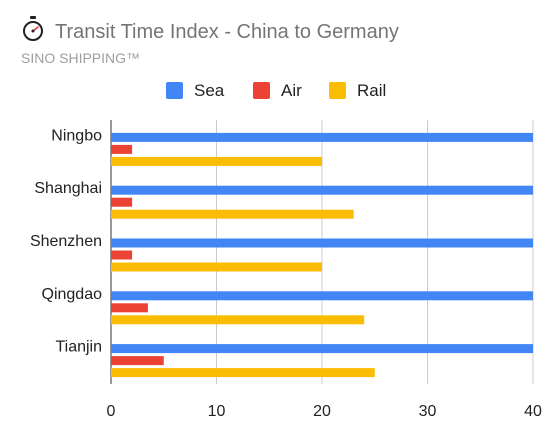  I want to click on category-label: Shenzhen, so click(66, 241).